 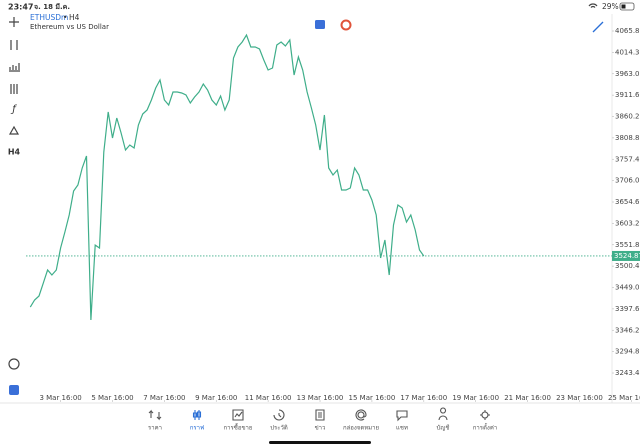 I want to click on nav-label: กราฟ, so click(x=197, y=428).